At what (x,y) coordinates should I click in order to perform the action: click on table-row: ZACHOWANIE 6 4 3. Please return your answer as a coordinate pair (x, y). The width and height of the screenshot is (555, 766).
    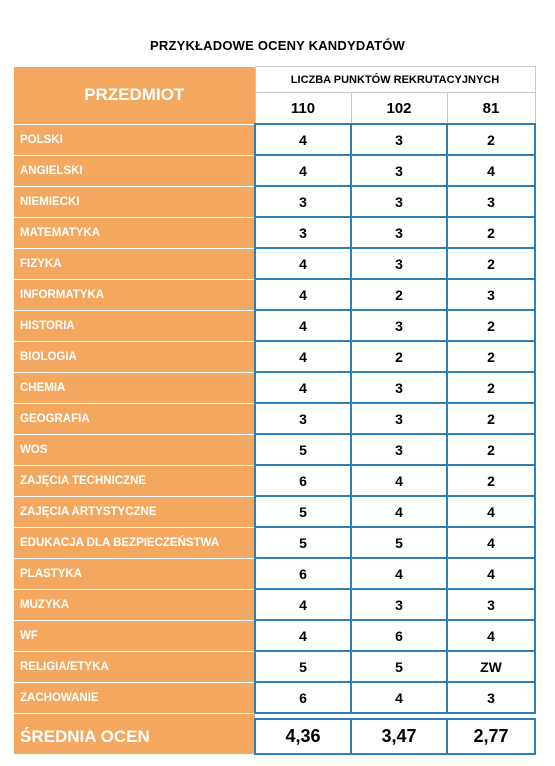
    Looking at the image, I should click on (275, 697).